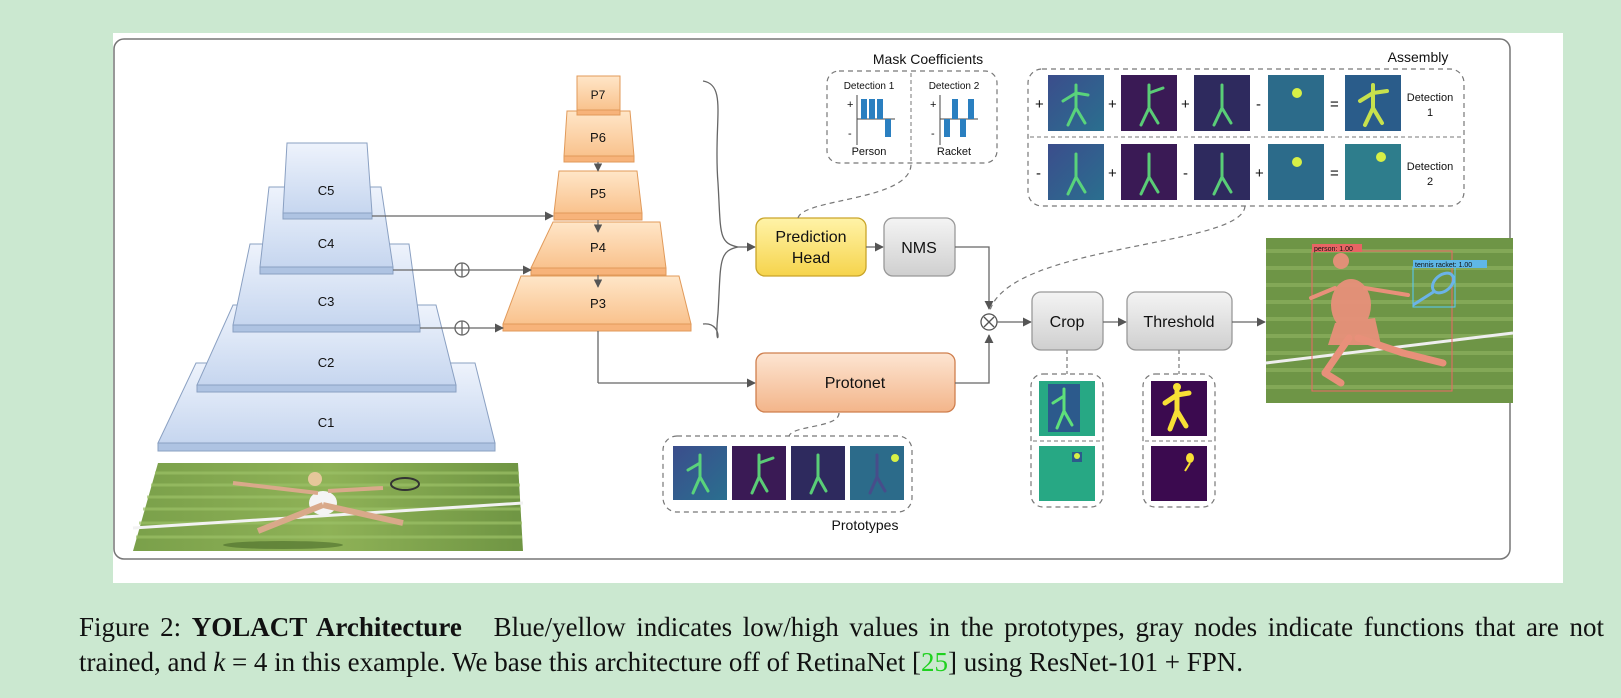 This screenshot has height=698, width=1621. I want to click on caption-citation-link: 25, so click(935, 662).